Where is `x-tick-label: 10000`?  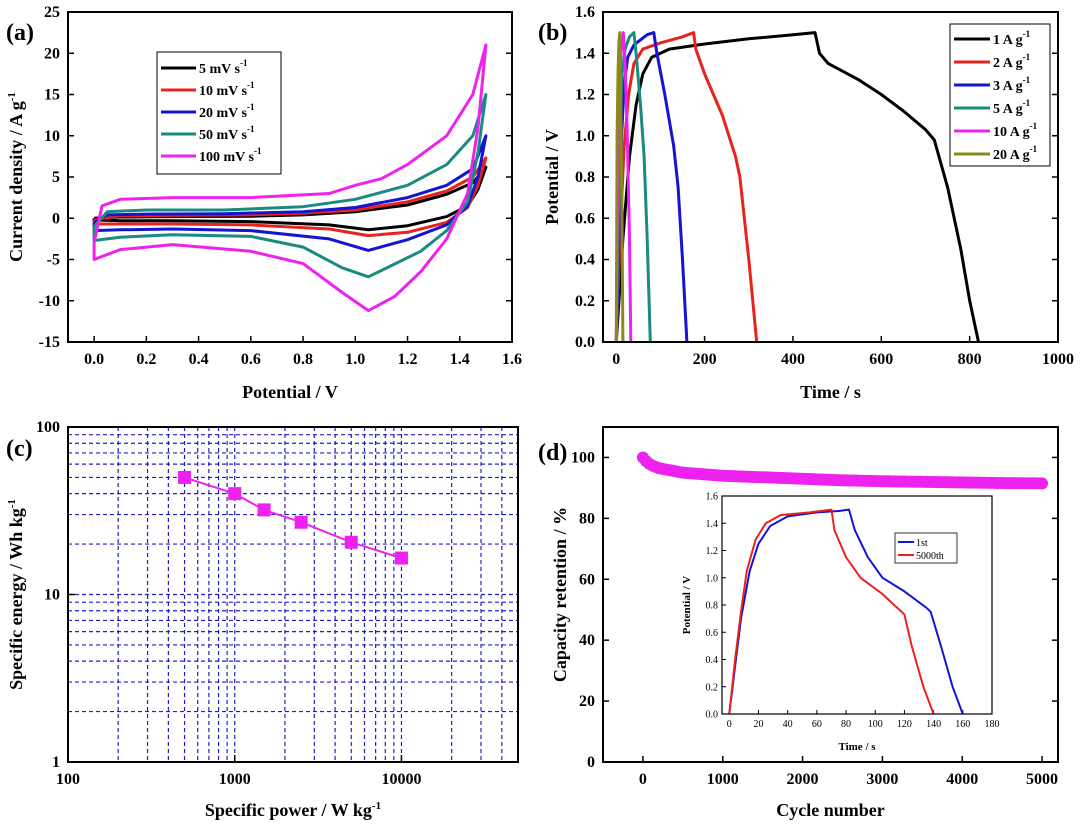
x-tick-label: 10000 is located at coordinates (401, 779).